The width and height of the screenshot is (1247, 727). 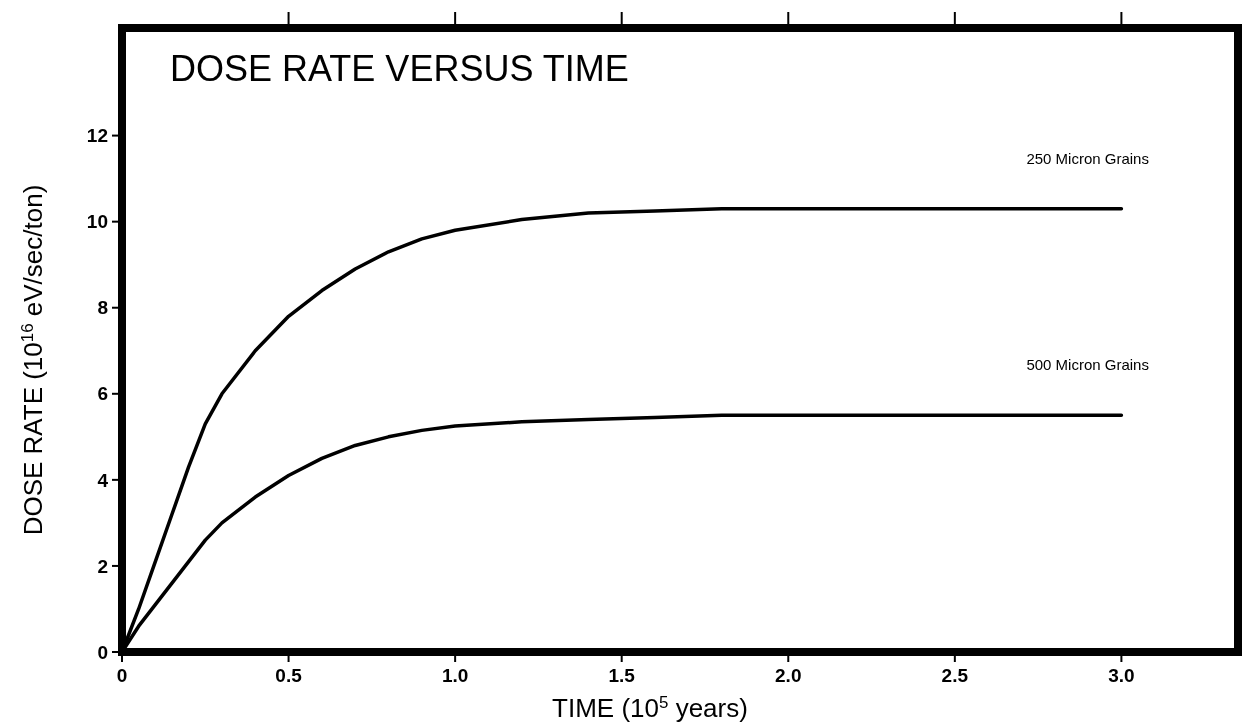 What do you see at coordinates (97, 222) in the screenshot?
I see `y-tick-label: 10` at bounding box center [97, 222].